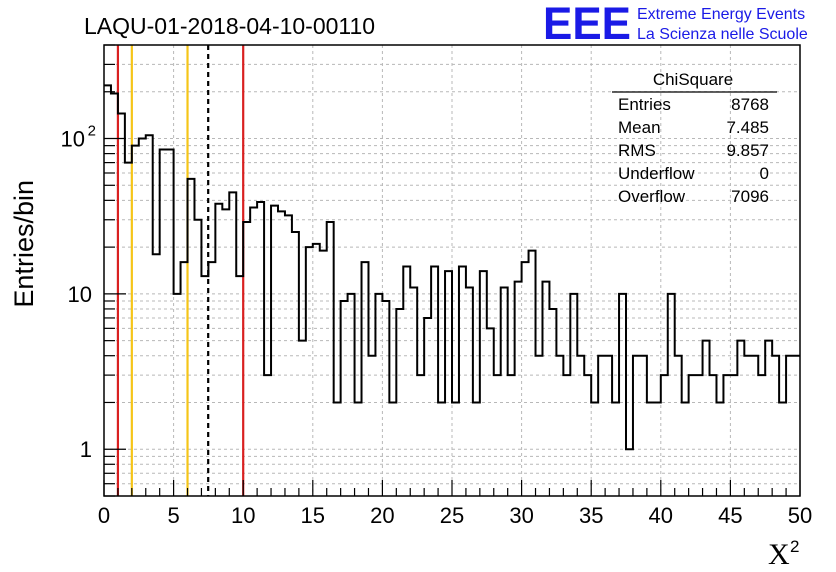  I want to click on stats-box-title: ChiSquare, so click(693, 79).